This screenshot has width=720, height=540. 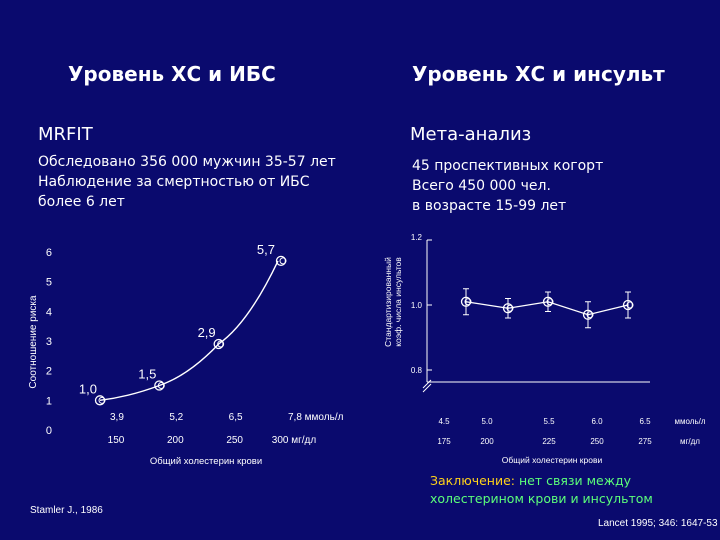 What do you see at coordinates (547, 308) in the screenshot?
I see `right-trend-line` at bounding box center [547, 308].